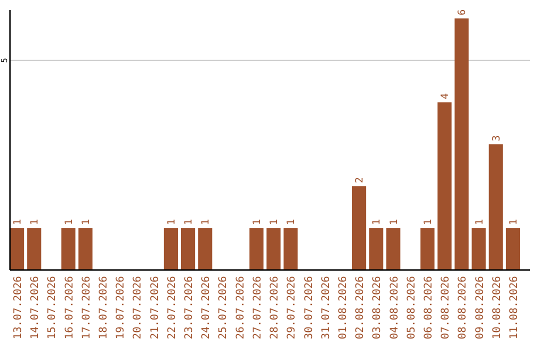 This screenshot has width=540, height=340. What do you see at coordinates (446, 96) in the screenshot?
I see `data-label: 4` at bounding box center [446, 96].